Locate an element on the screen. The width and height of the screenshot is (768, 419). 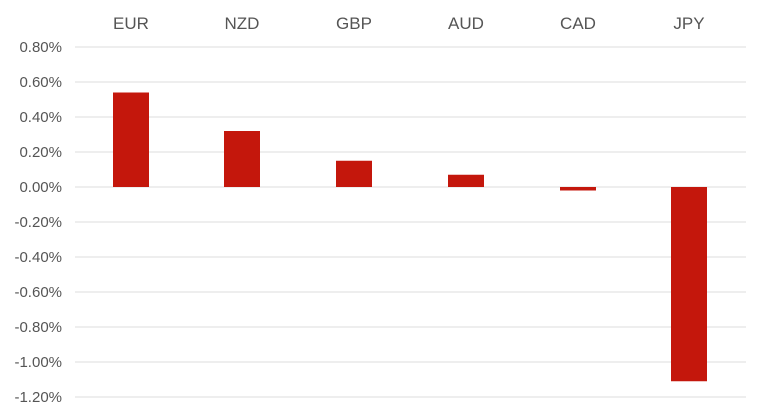
y-tick-label: 0.00% is located at coordinates (40, 187).